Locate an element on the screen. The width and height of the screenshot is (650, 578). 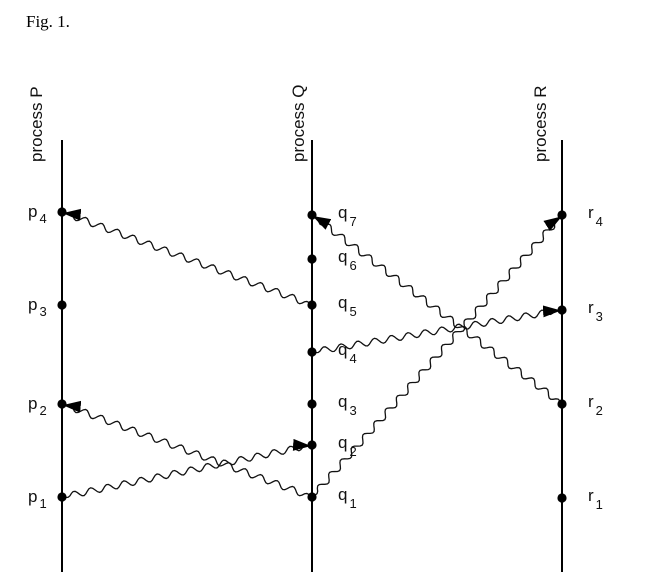
event-dot-p3 is located at coordinates (62, 305).